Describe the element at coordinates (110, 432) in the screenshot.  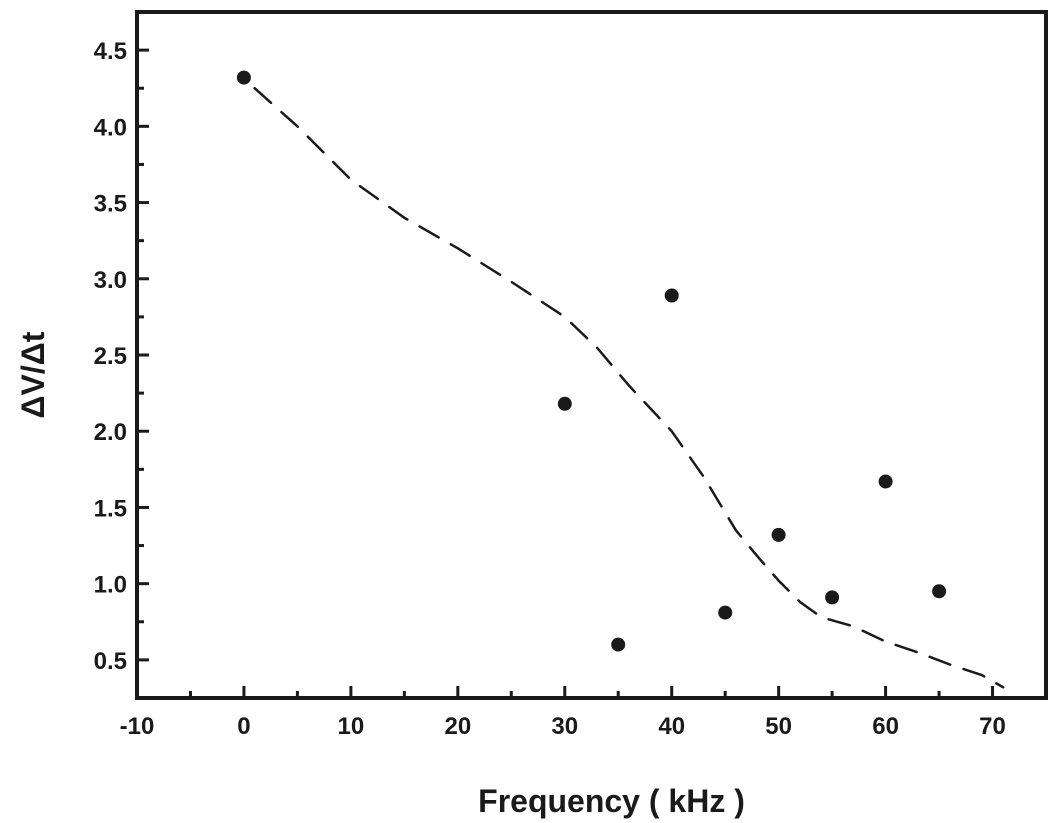
I see `y-tick-label: 2.0` at that location.